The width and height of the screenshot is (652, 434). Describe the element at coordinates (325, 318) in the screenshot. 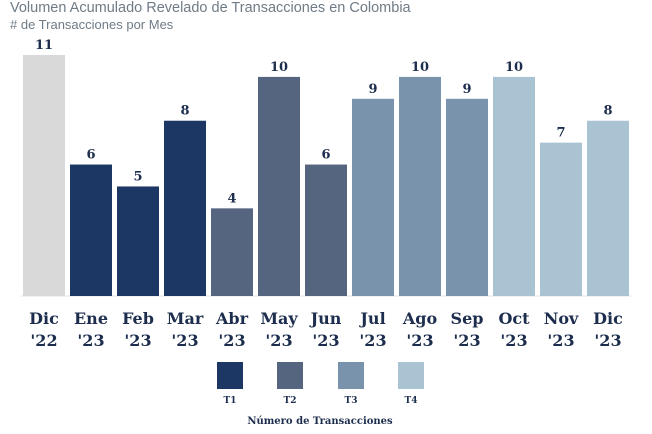

I see `x-tick-label-month: Jun` at that location.